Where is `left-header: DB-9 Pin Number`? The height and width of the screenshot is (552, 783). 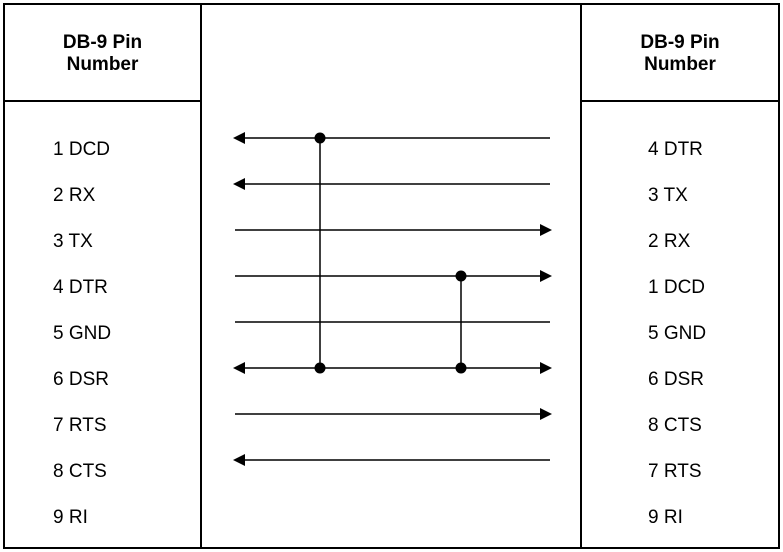
left-header: DB-9 Pin Number is located at coordinates (102, 54).